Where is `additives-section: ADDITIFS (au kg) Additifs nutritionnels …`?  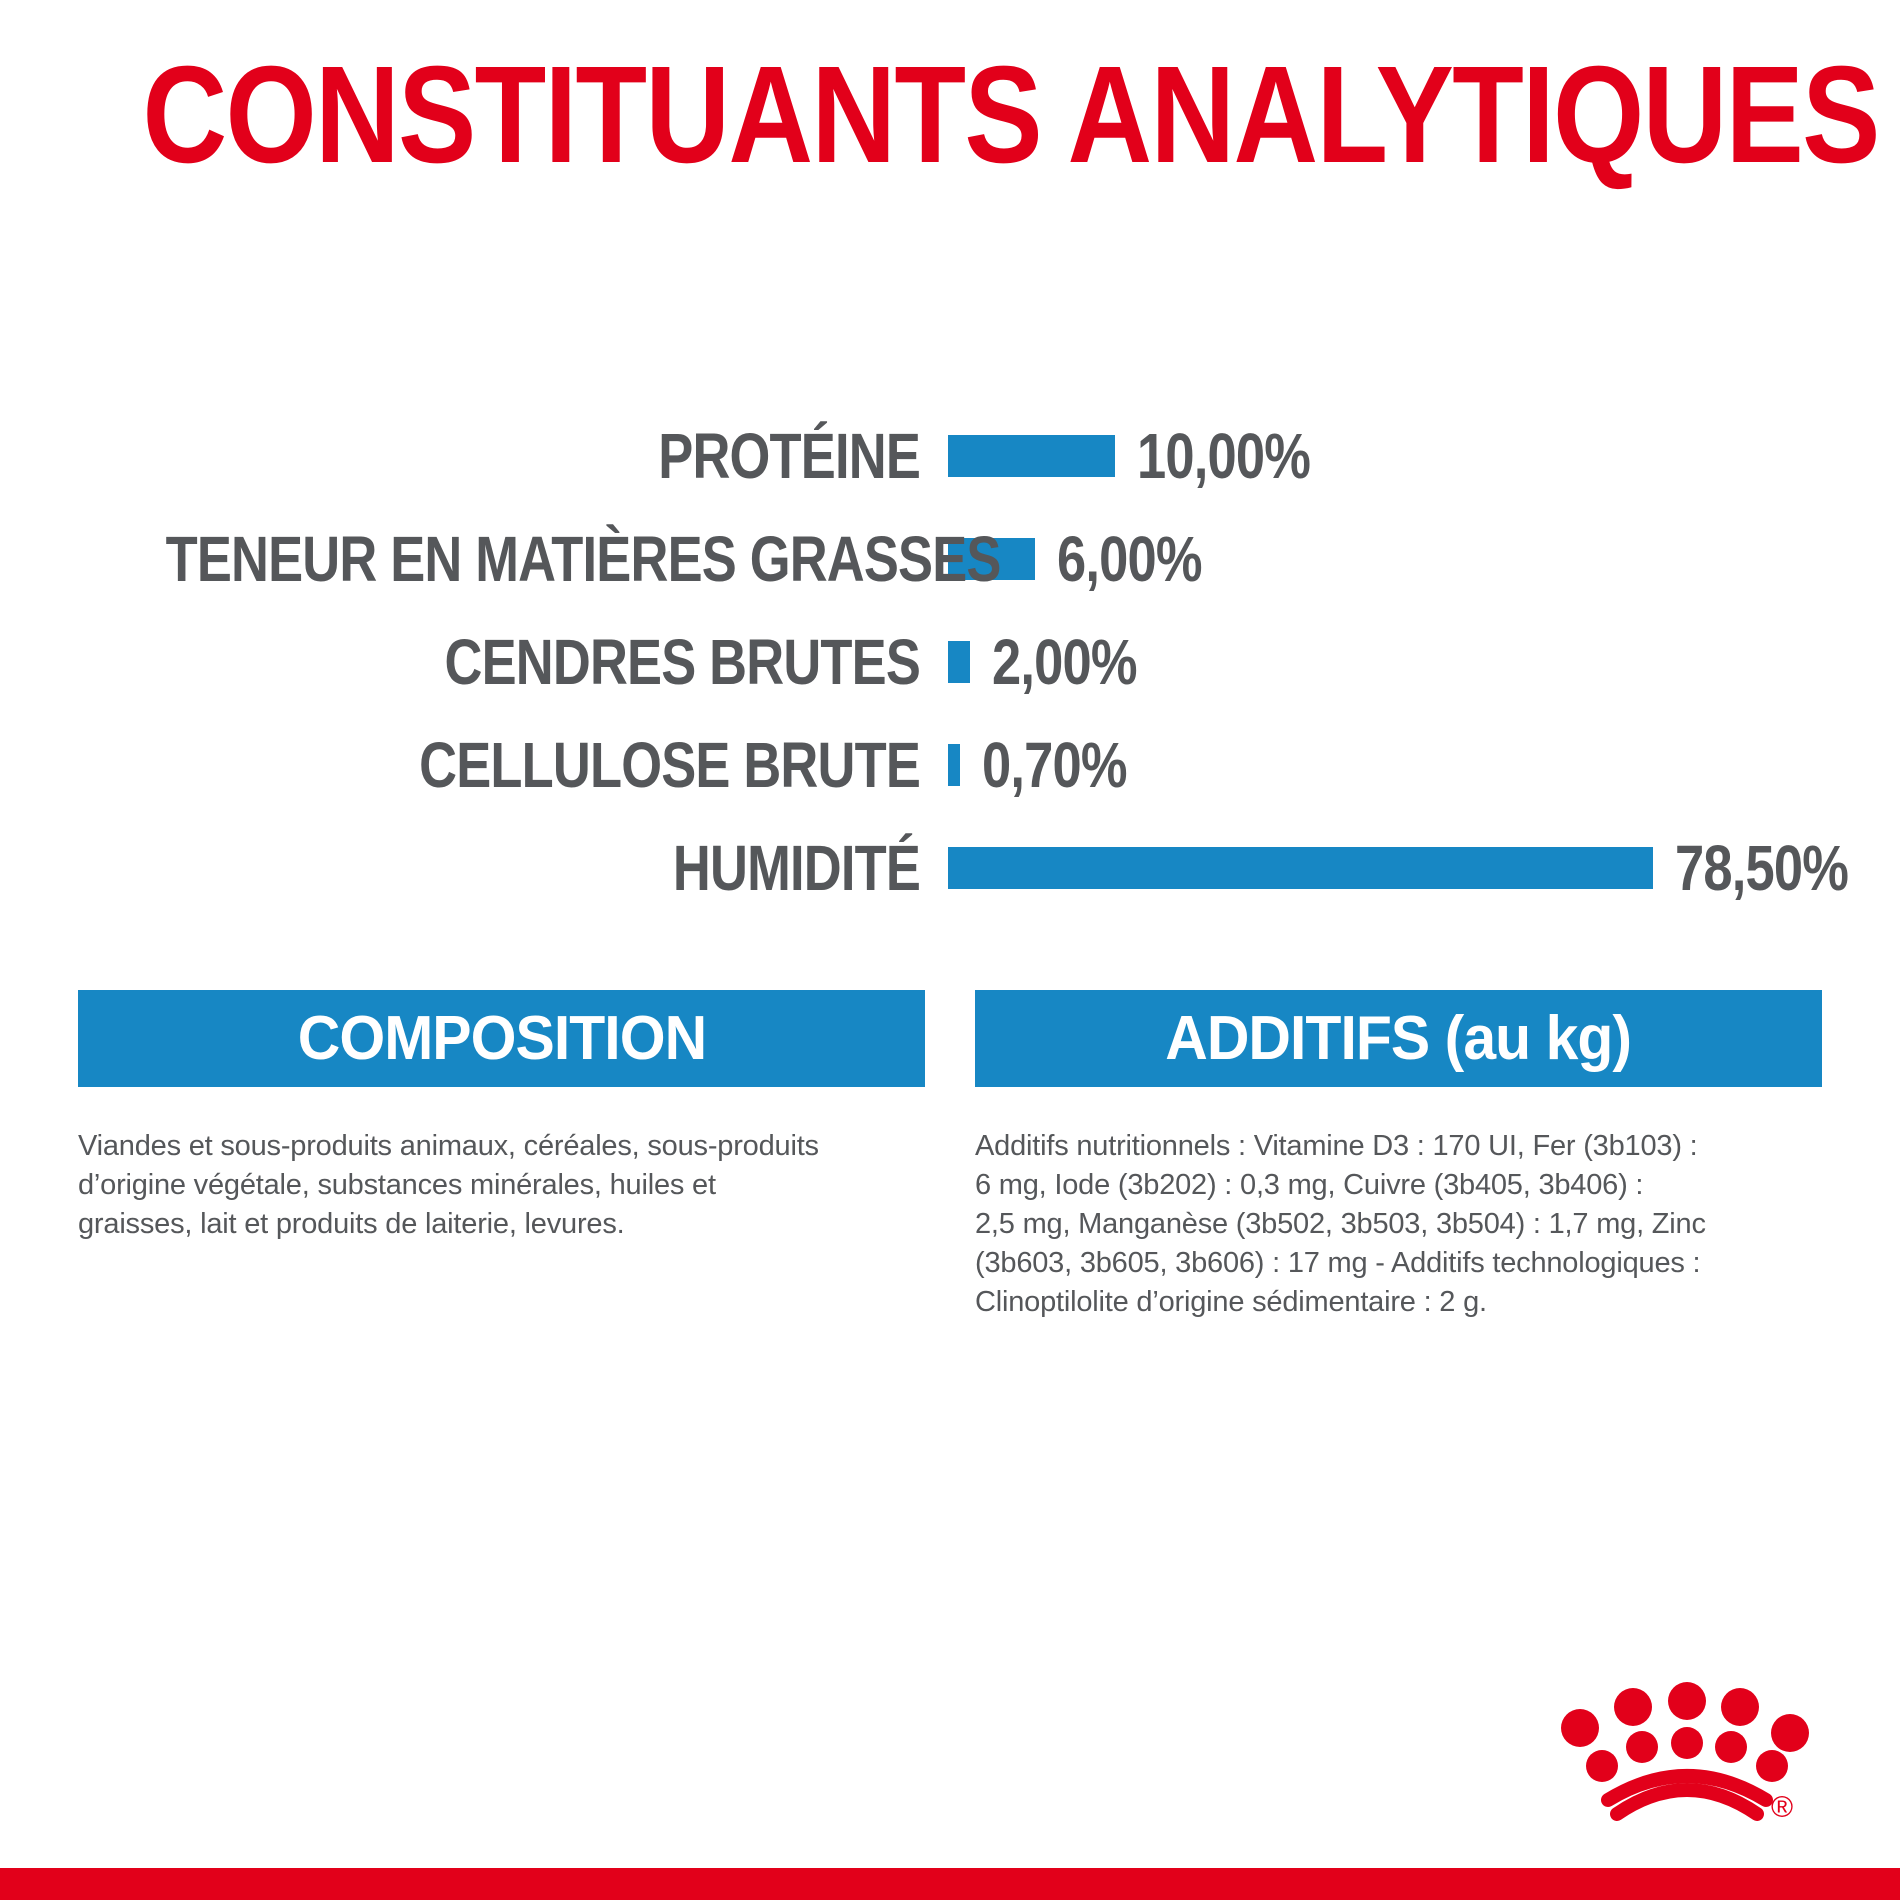
additives-section: ADDITIFS (au kg) Additifs nutritionnels … is located at coordinates (1398, 1156).